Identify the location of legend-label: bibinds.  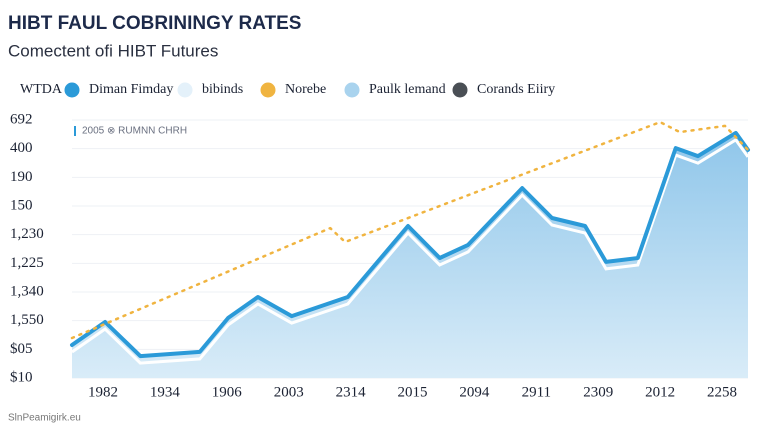
(222, 89).